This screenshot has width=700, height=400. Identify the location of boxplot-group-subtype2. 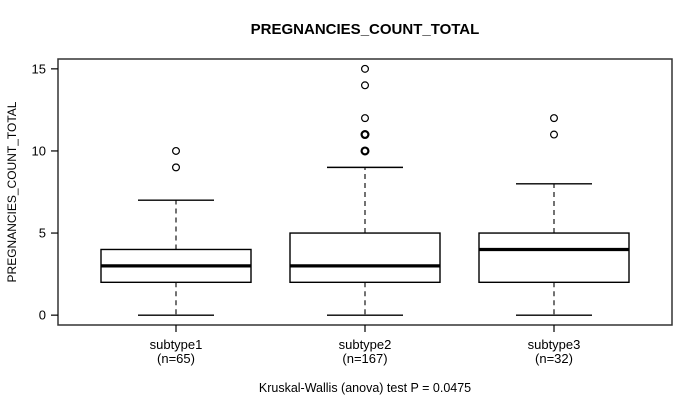
(365, 190).